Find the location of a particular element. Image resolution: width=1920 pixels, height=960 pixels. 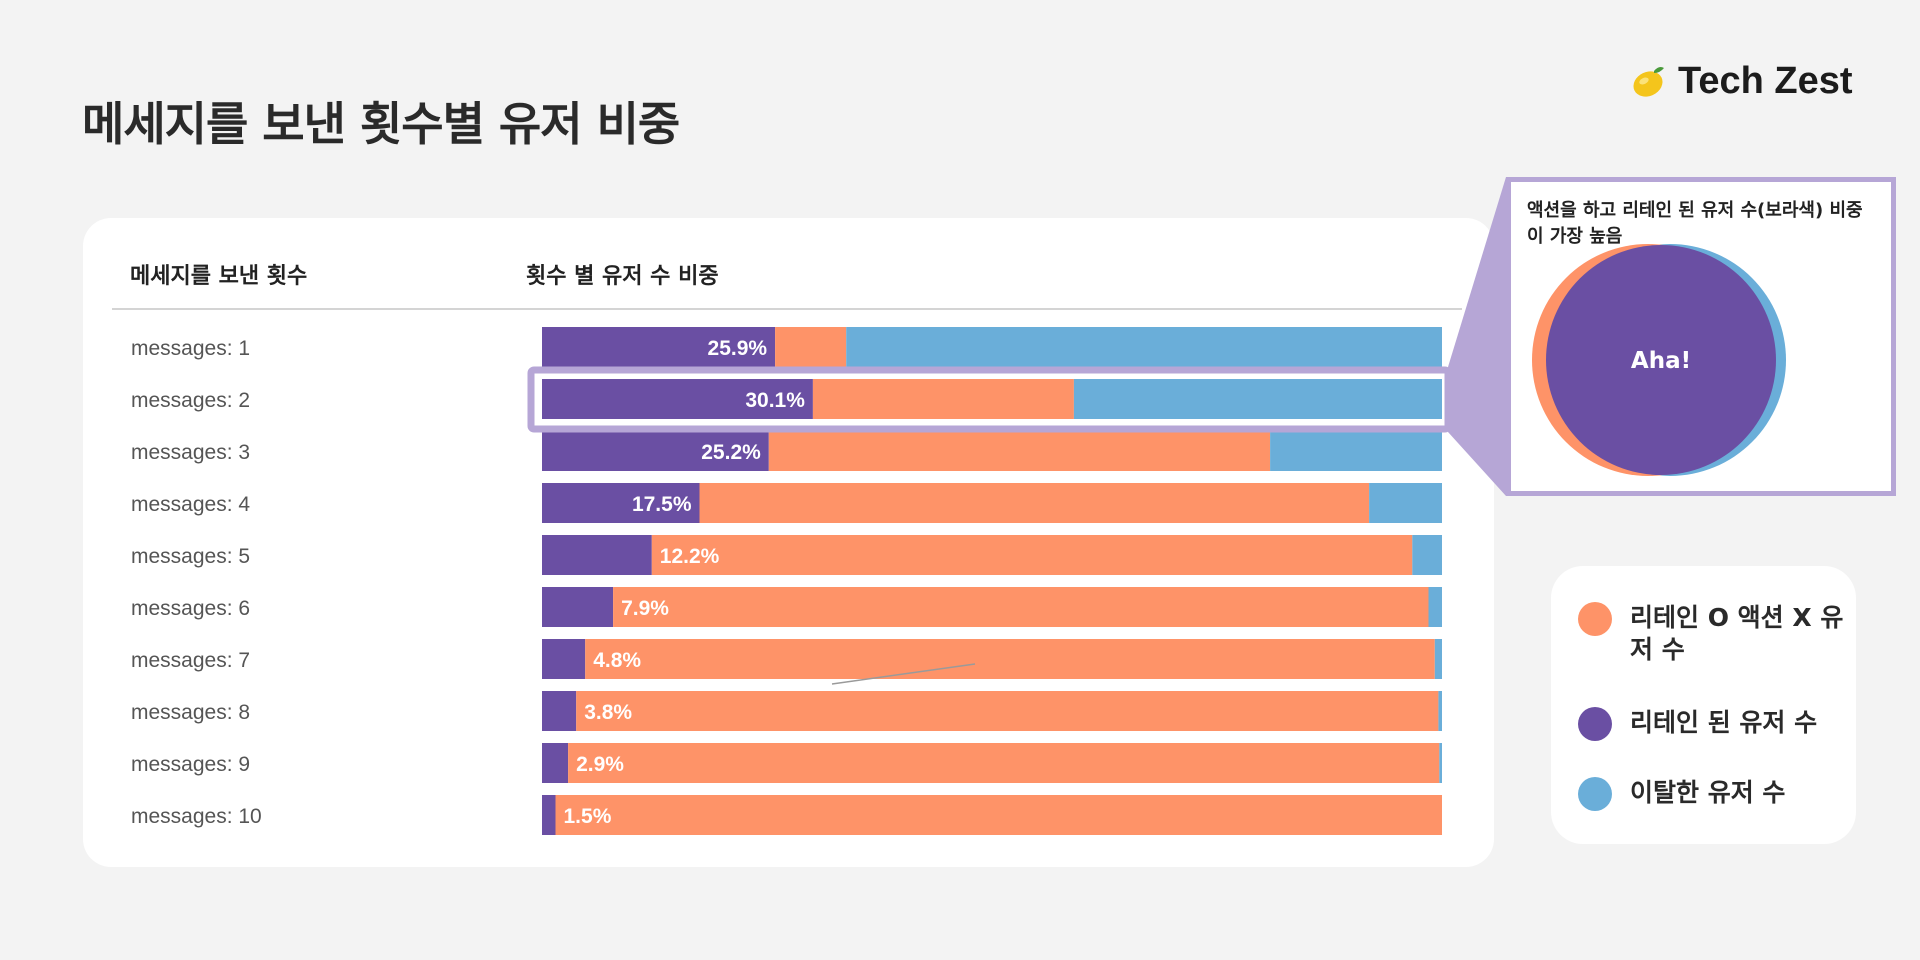

venn-retained-circle is located at coordinates (1661, 360).